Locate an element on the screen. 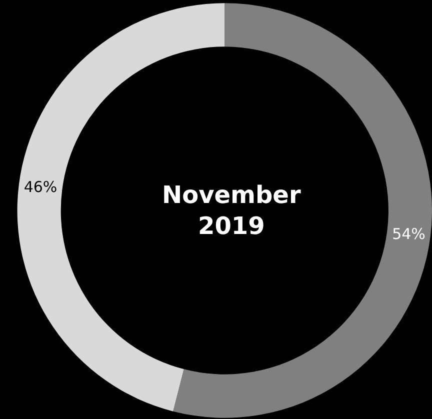 The width and height of the screenshot is (432, 419). data-label: 46% is located at coordinates (41, 187).